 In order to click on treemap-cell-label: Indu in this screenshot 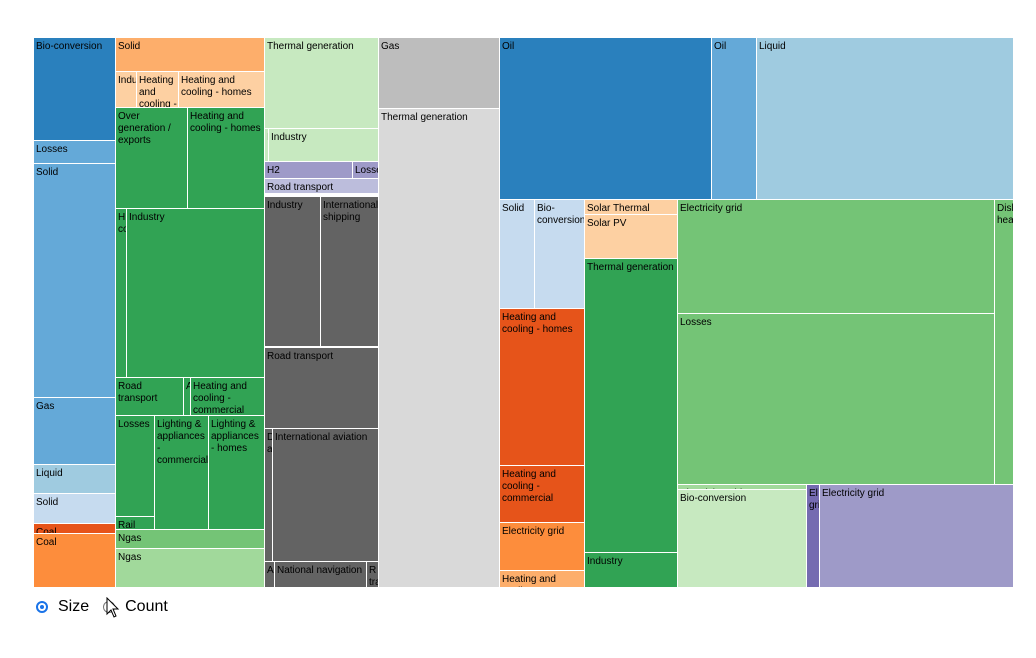, I will do `click(127, 80)`.